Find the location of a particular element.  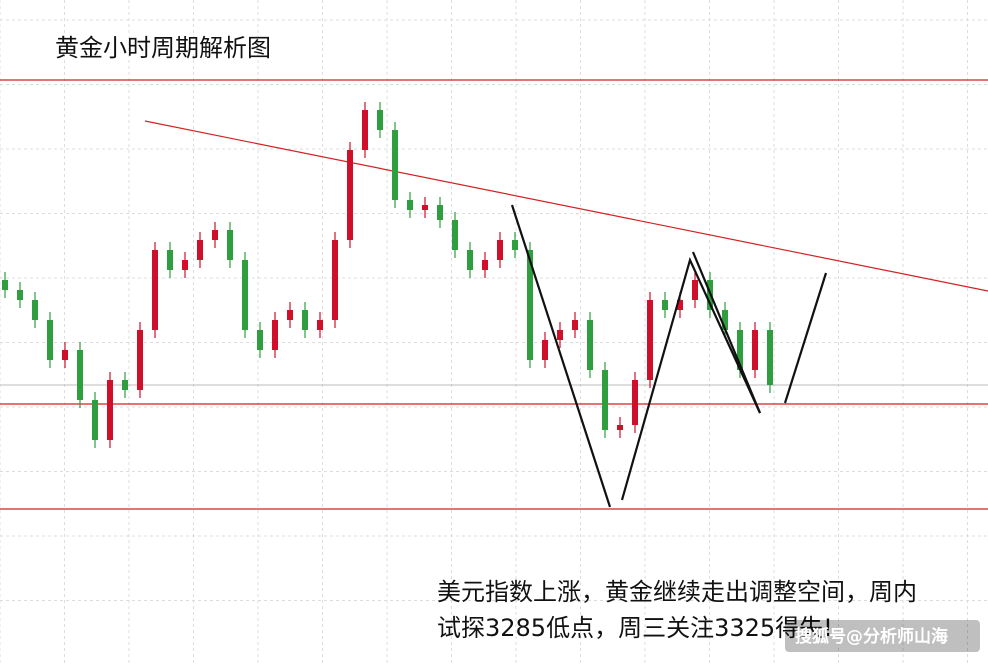

chart-title: 黄金小时周期解析图 is located at coordinates (163, 48).